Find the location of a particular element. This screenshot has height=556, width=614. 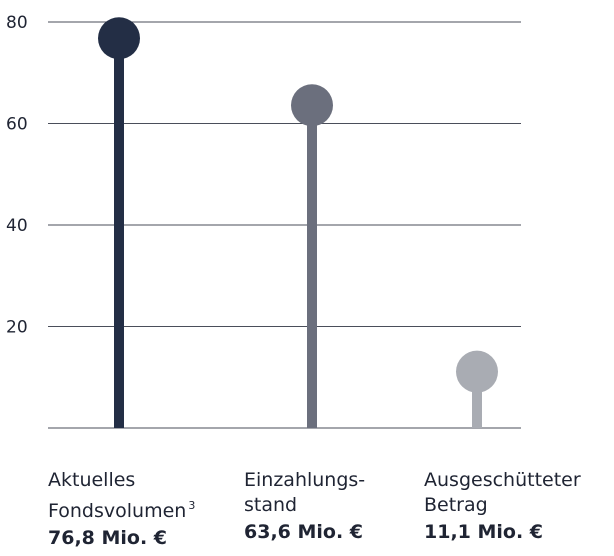

y-tick-label-60: 60 is located at coordinates (17, 125).